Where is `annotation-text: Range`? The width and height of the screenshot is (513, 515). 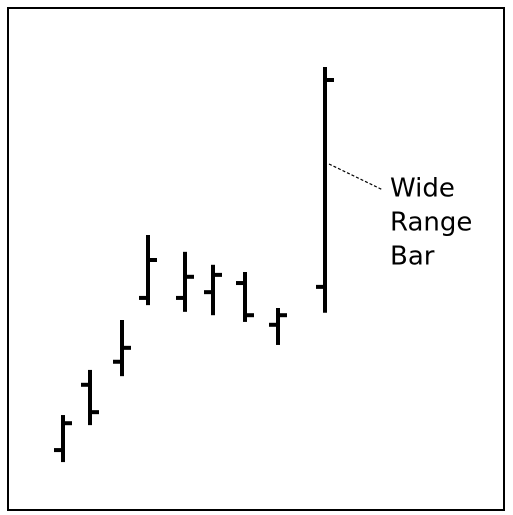 annotation-text: Range is located at coordinates (431, 223).